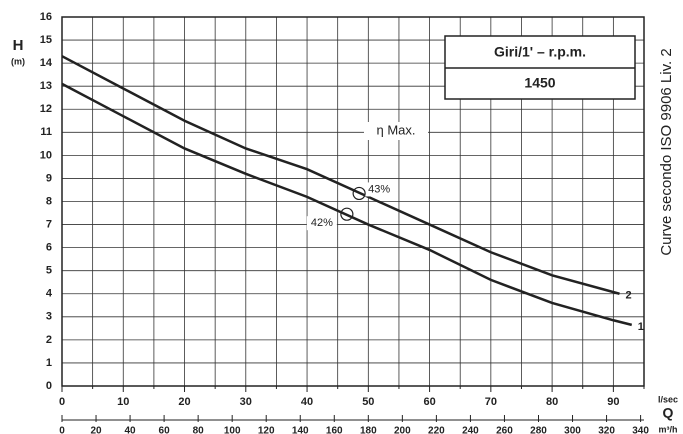 The image size is (683, 434). I want to click on y-tick-label: 0, so click(49, 386).